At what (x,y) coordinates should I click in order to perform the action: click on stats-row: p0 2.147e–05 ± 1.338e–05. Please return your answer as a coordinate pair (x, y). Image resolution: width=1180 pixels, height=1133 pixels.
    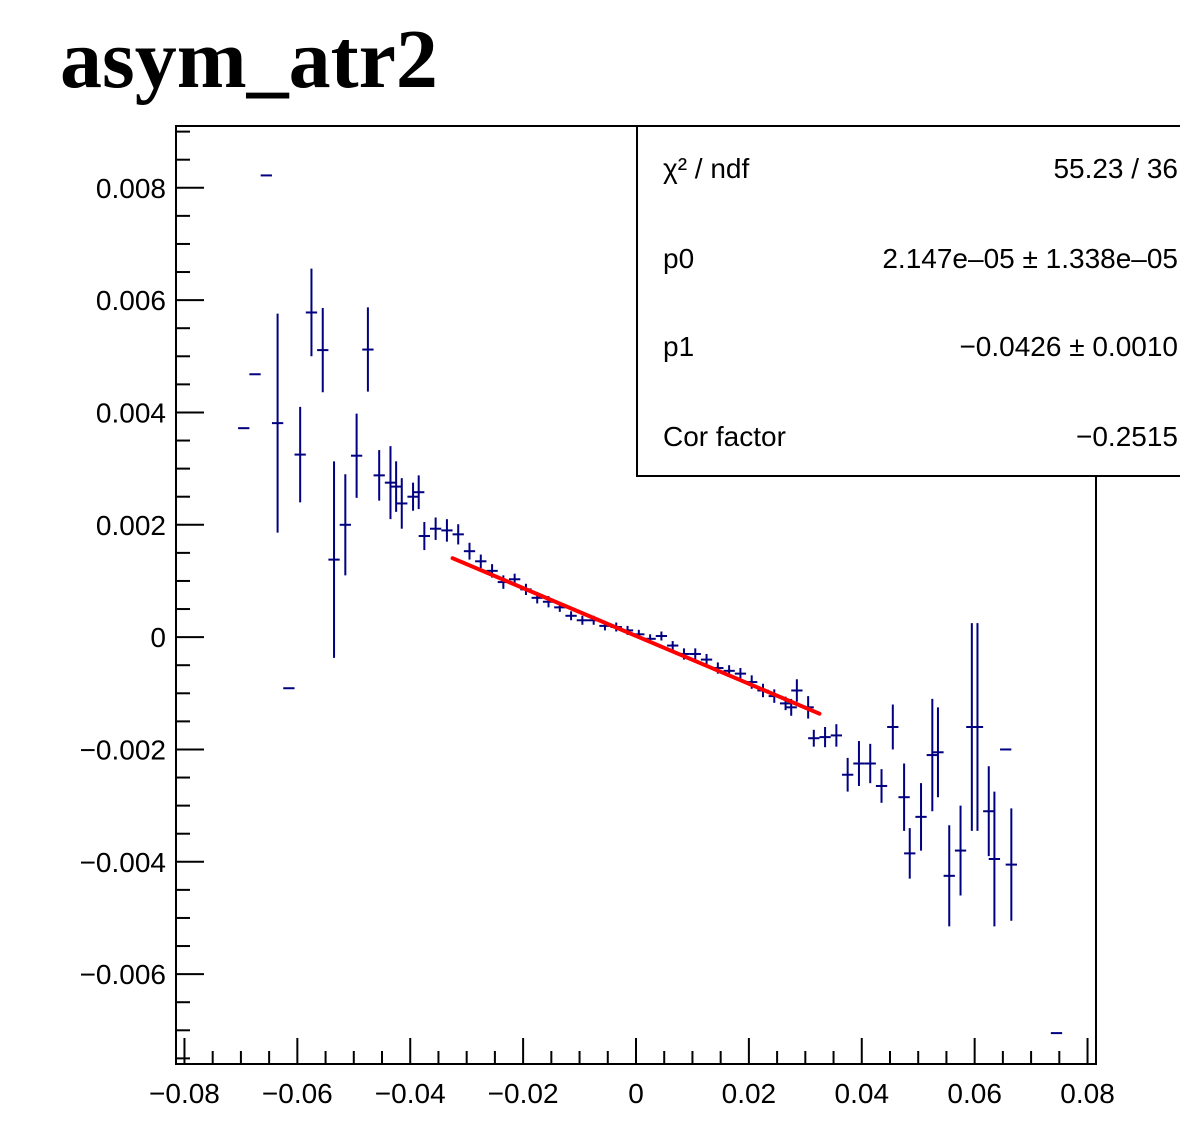
    Looking at the image, I should click on (920, 258).